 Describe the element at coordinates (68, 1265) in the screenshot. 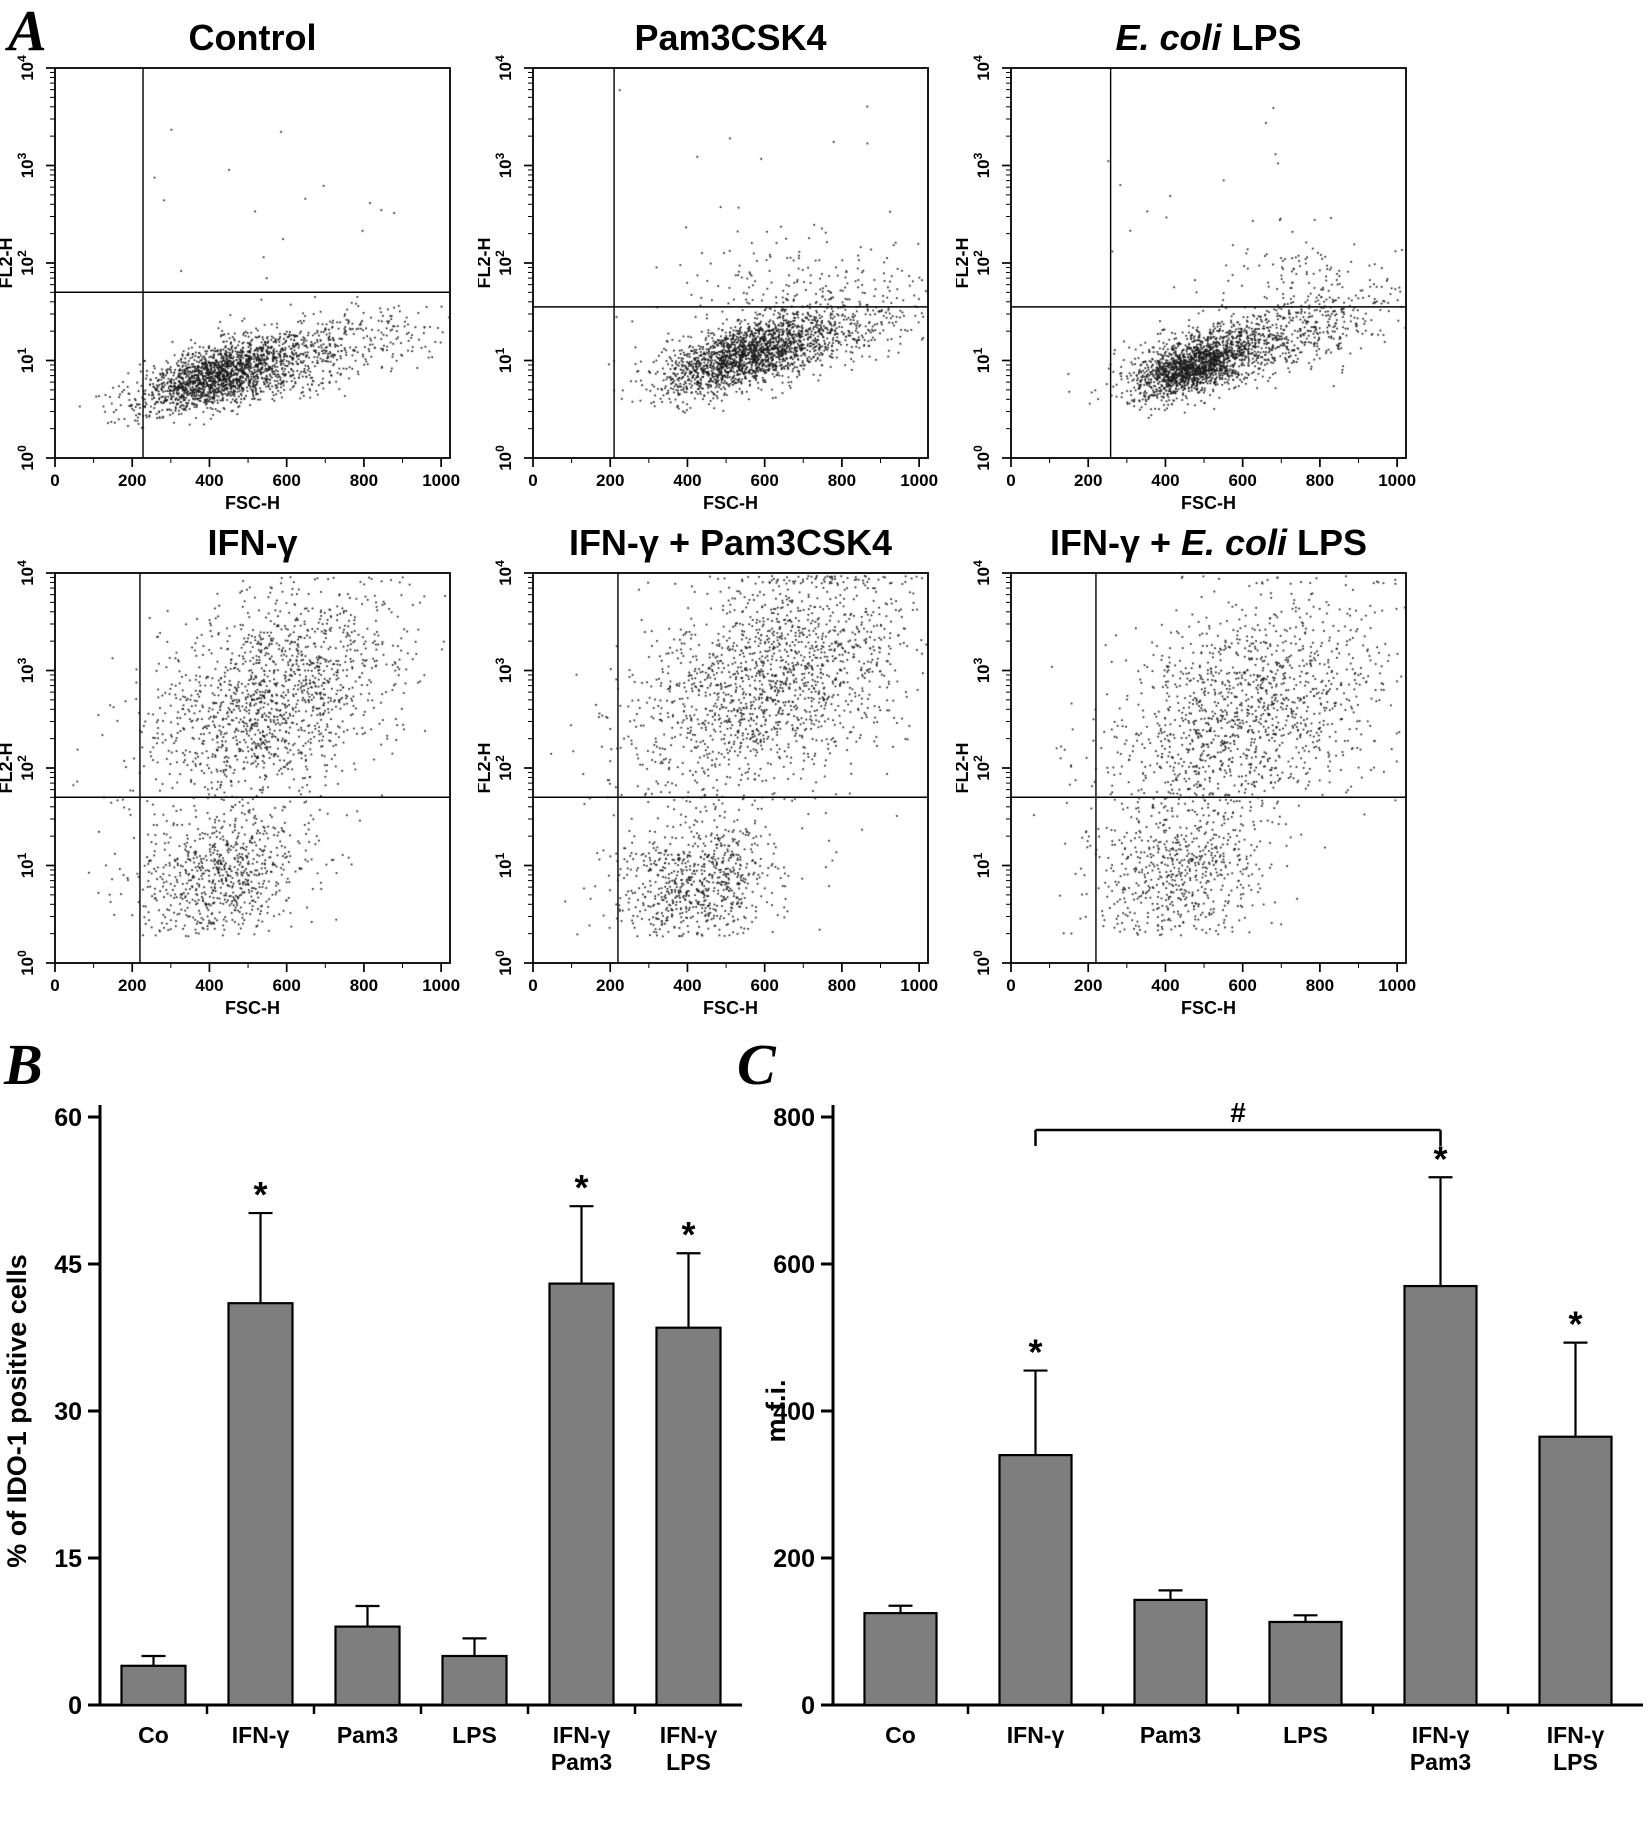

I see `svg-text: 45` at that location.